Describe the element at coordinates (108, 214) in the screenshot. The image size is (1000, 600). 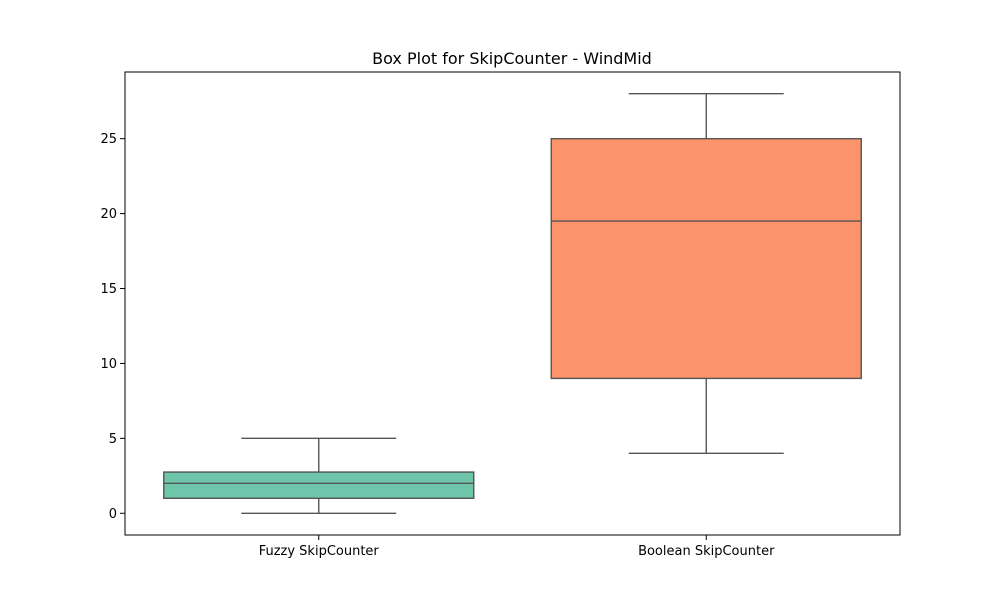
I see `y-tick-label-4: 20` at that location.